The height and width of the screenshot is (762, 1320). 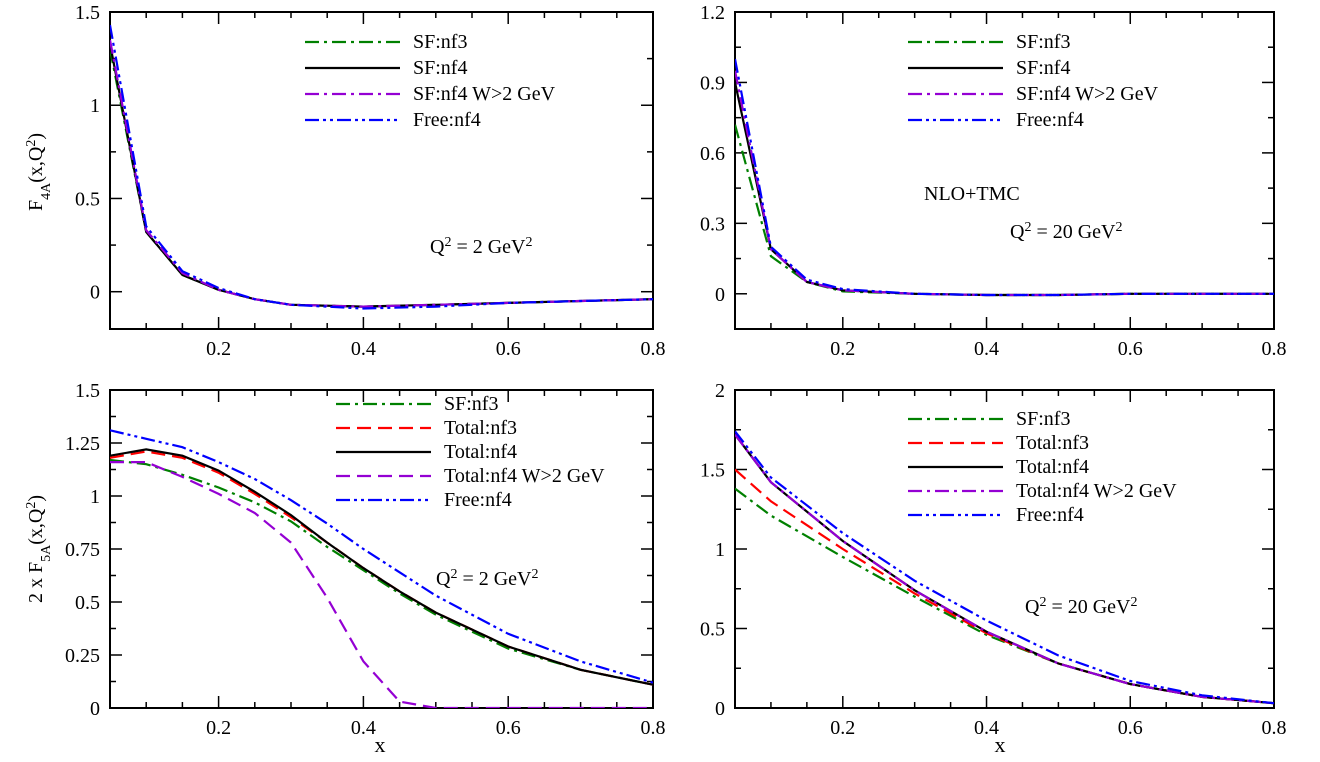 I want to click on y-tick-label: 2, so click(x=720, y=391).